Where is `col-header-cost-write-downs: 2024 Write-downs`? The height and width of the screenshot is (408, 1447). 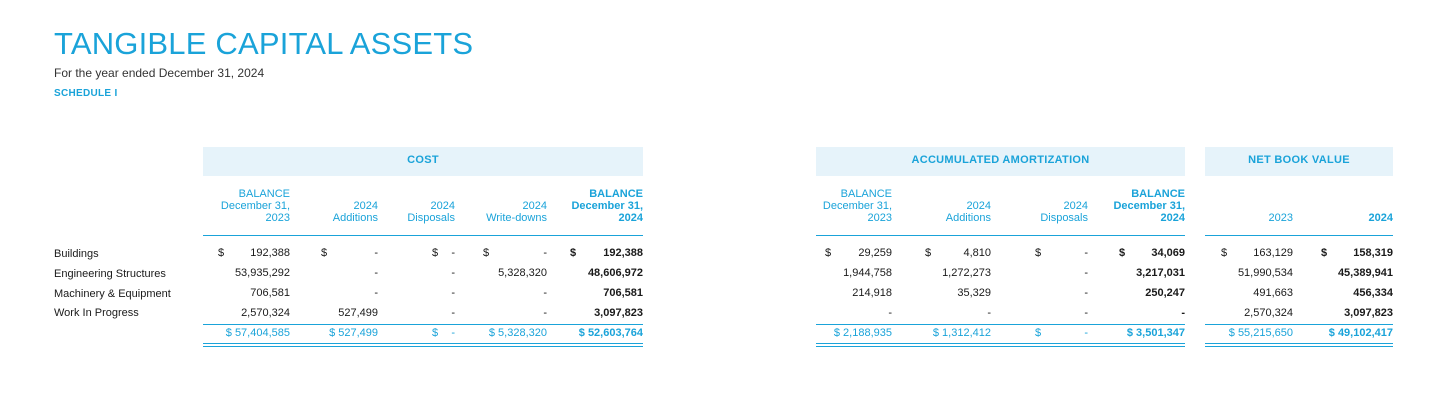 col-header-cost-write-downs: 2024 Write-downs is located at coordinates (516, 212).